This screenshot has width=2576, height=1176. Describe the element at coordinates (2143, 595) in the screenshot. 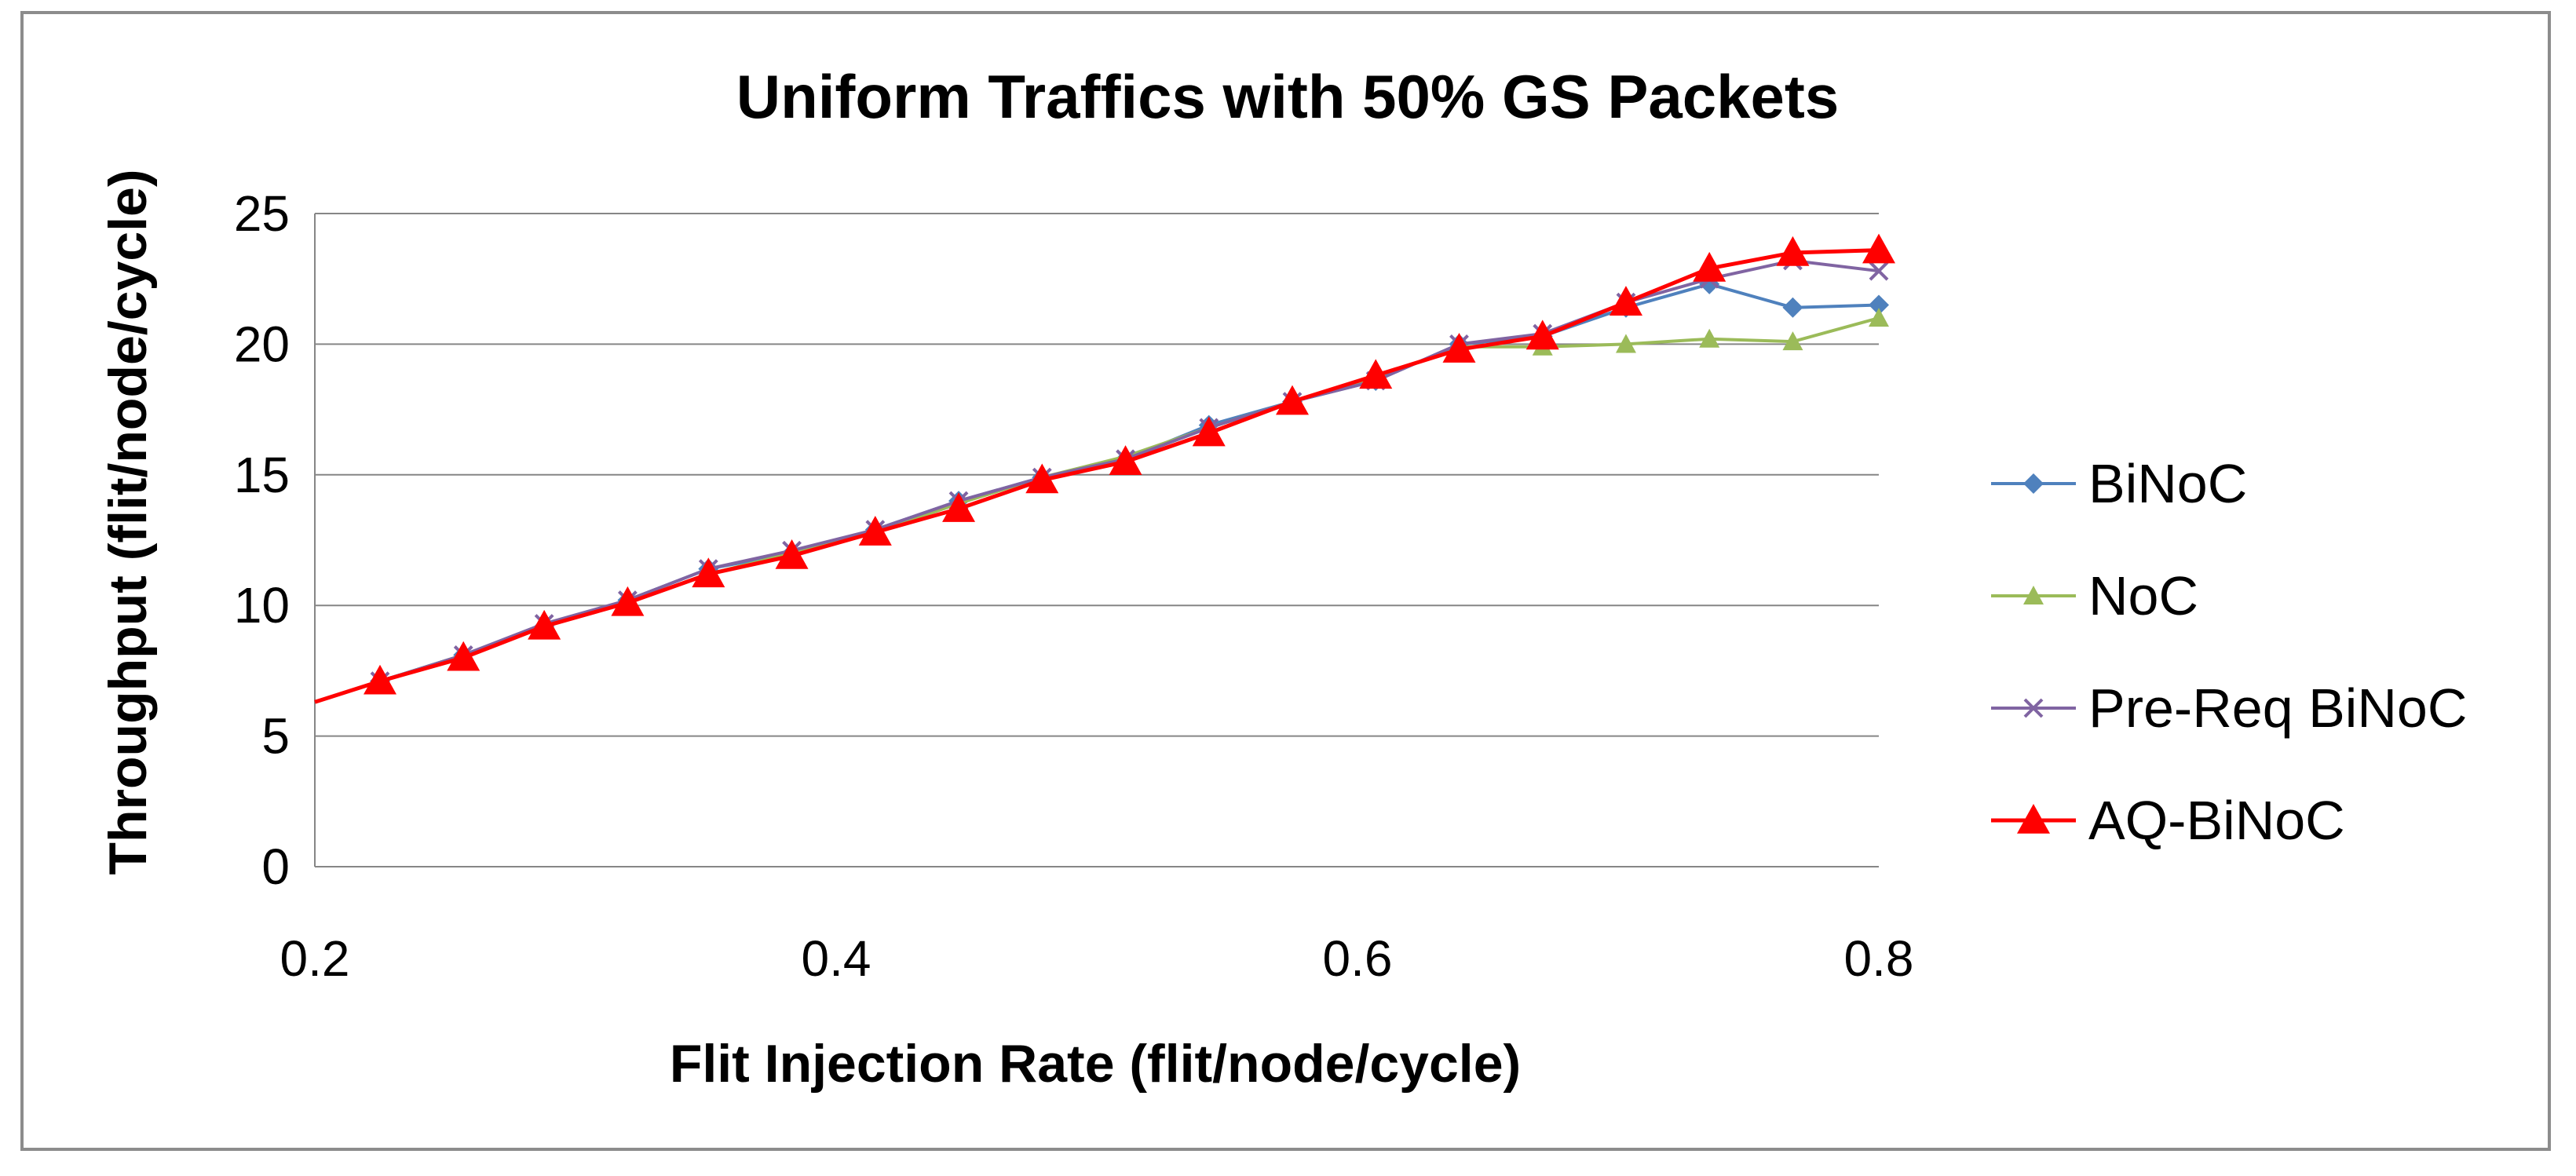

I see `legend-label: NoC` at that location.